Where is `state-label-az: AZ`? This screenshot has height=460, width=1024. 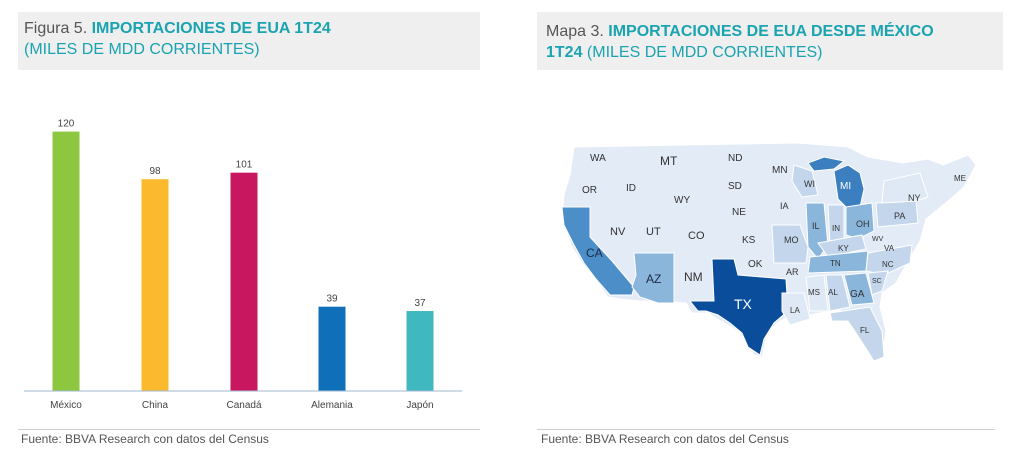
state-label-az: AZ is located at coordinates (653, 279).